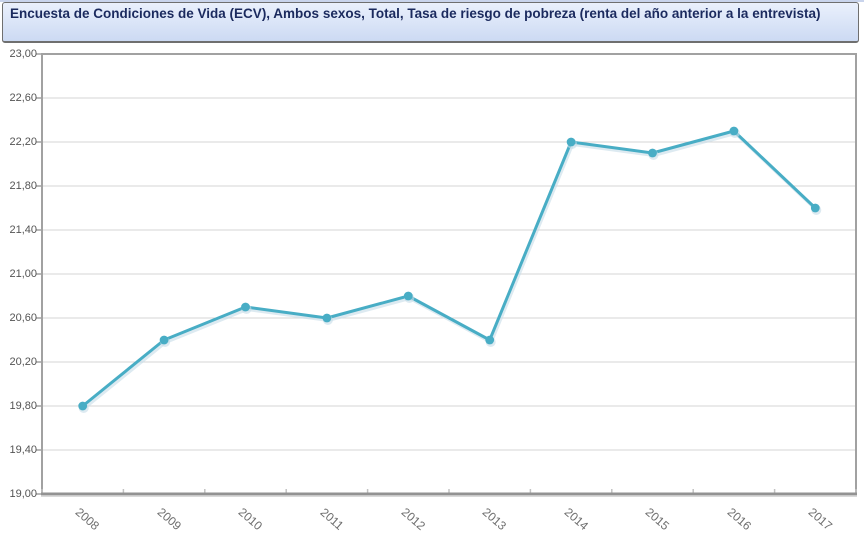 The height and width of the screenshot is (541, 864). I want to click on x-axis-label-slot: 2015, so click(658, 519).